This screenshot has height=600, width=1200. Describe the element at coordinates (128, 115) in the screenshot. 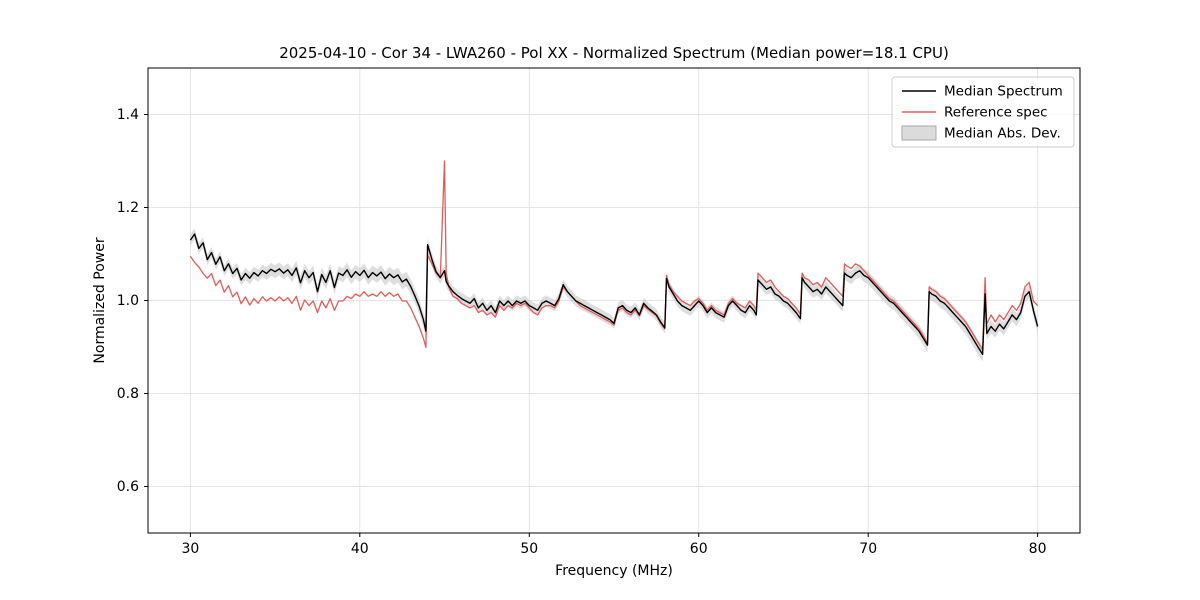

I see `y-tick-label: 1.4` at that location.